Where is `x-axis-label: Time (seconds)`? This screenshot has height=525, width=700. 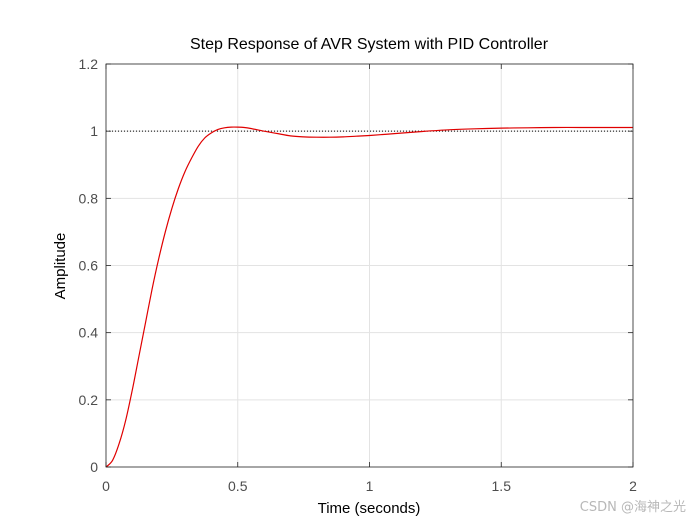
x-axis-label: Time (seconds) is located at coordinates (369, 508).